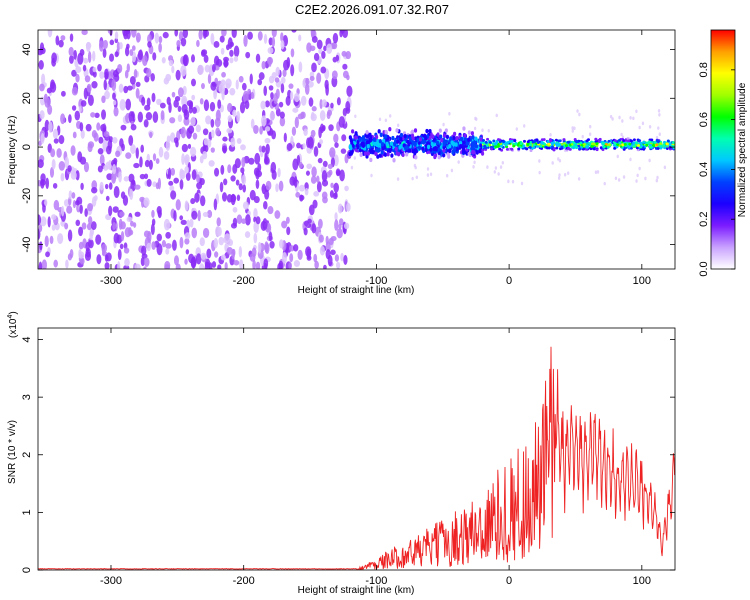 The width and height of the screenshot is (750, 600). What do you see at coordinates (244, 581) in the screenshot?
I see `x-tick-label: -200` at bounding box center [244, 581].